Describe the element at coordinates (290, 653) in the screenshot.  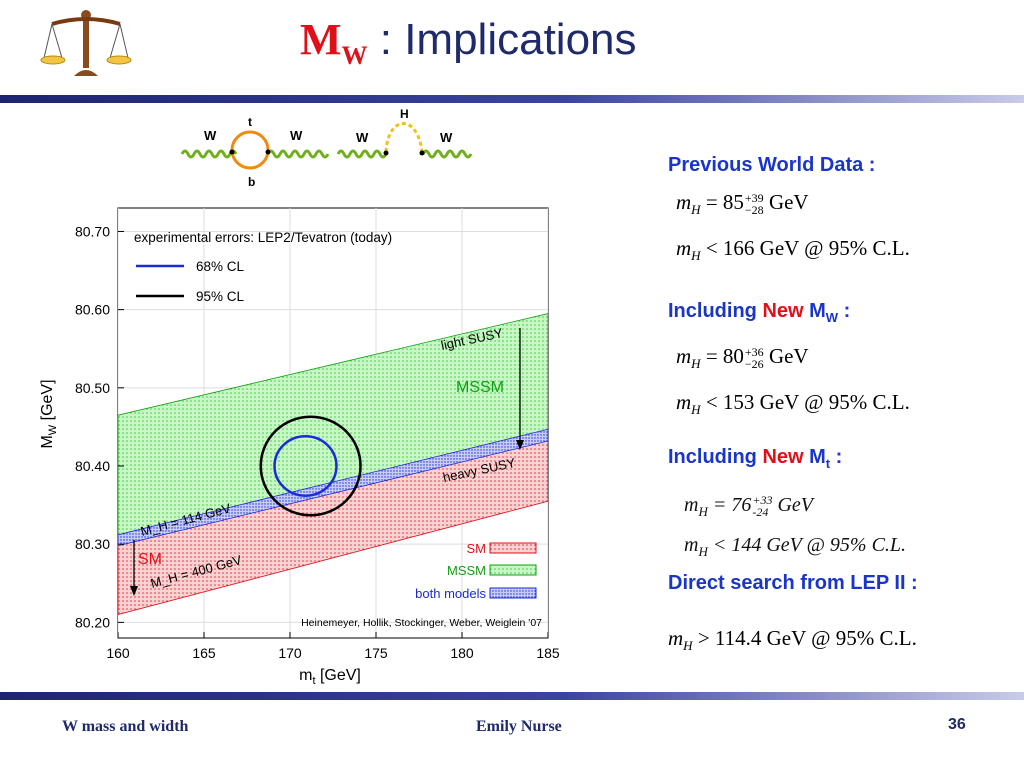
I see `x-tick-label: 170` at that location.